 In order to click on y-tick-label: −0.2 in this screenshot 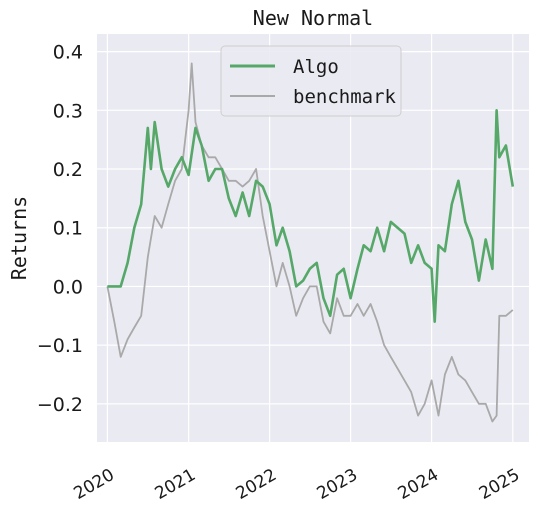, I will do `click(60, 405)`.